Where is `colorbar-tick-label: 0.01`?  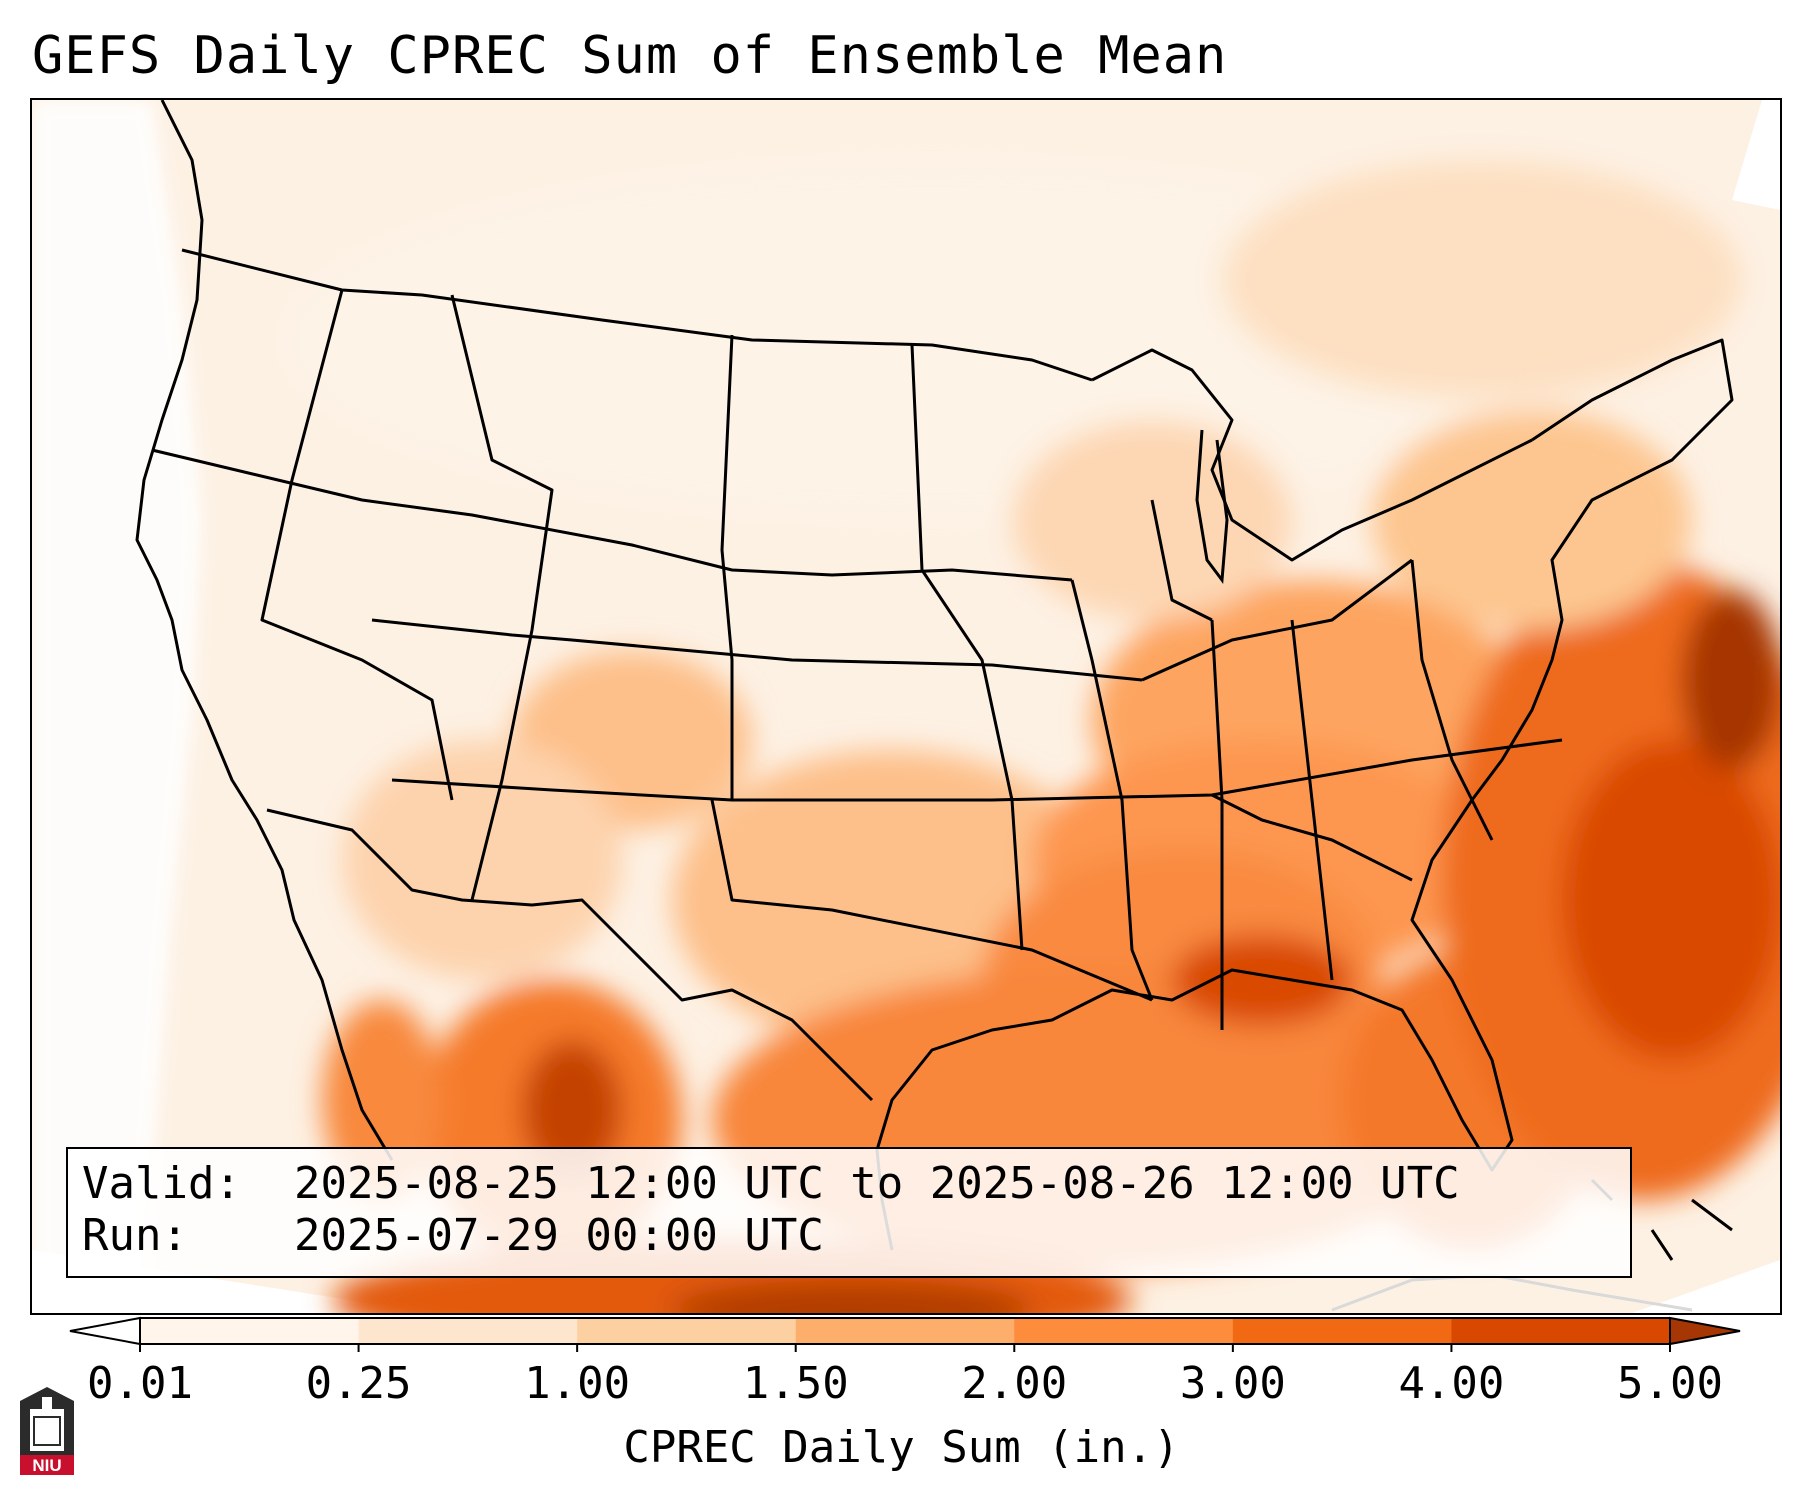 colorbar-tick-label: 0.01 is located at coordinates (140, 1383).